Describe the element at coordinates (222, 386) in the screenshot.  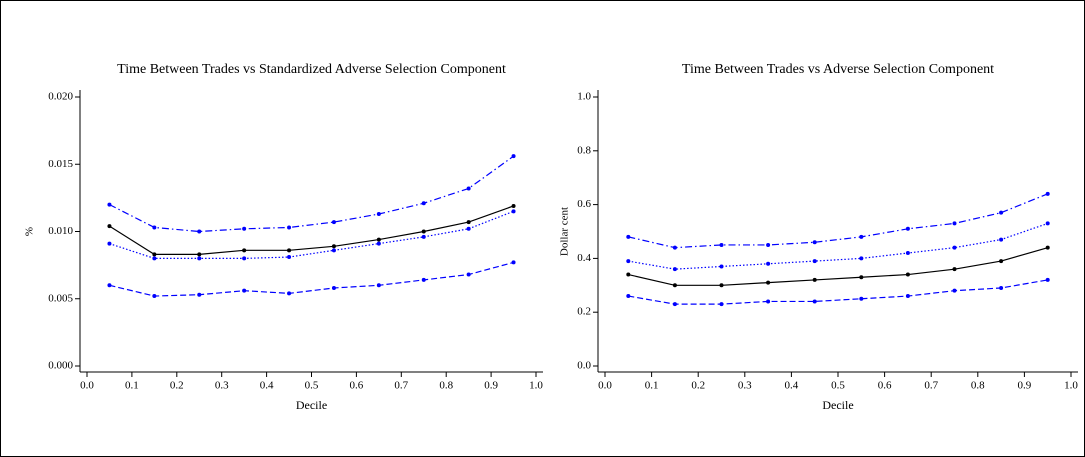
I see `x-tick-label: 0.3` at that location.